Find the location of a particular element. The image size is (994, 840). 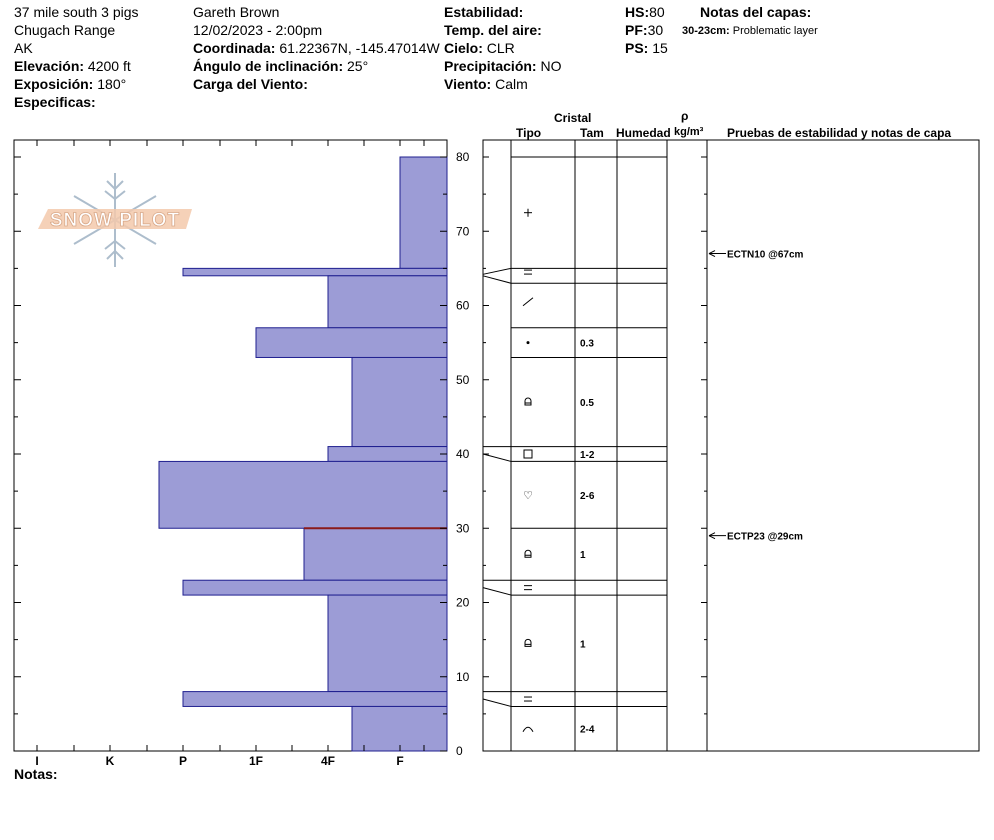

decomposing-particle-icon is located at coordinates (528, 302).